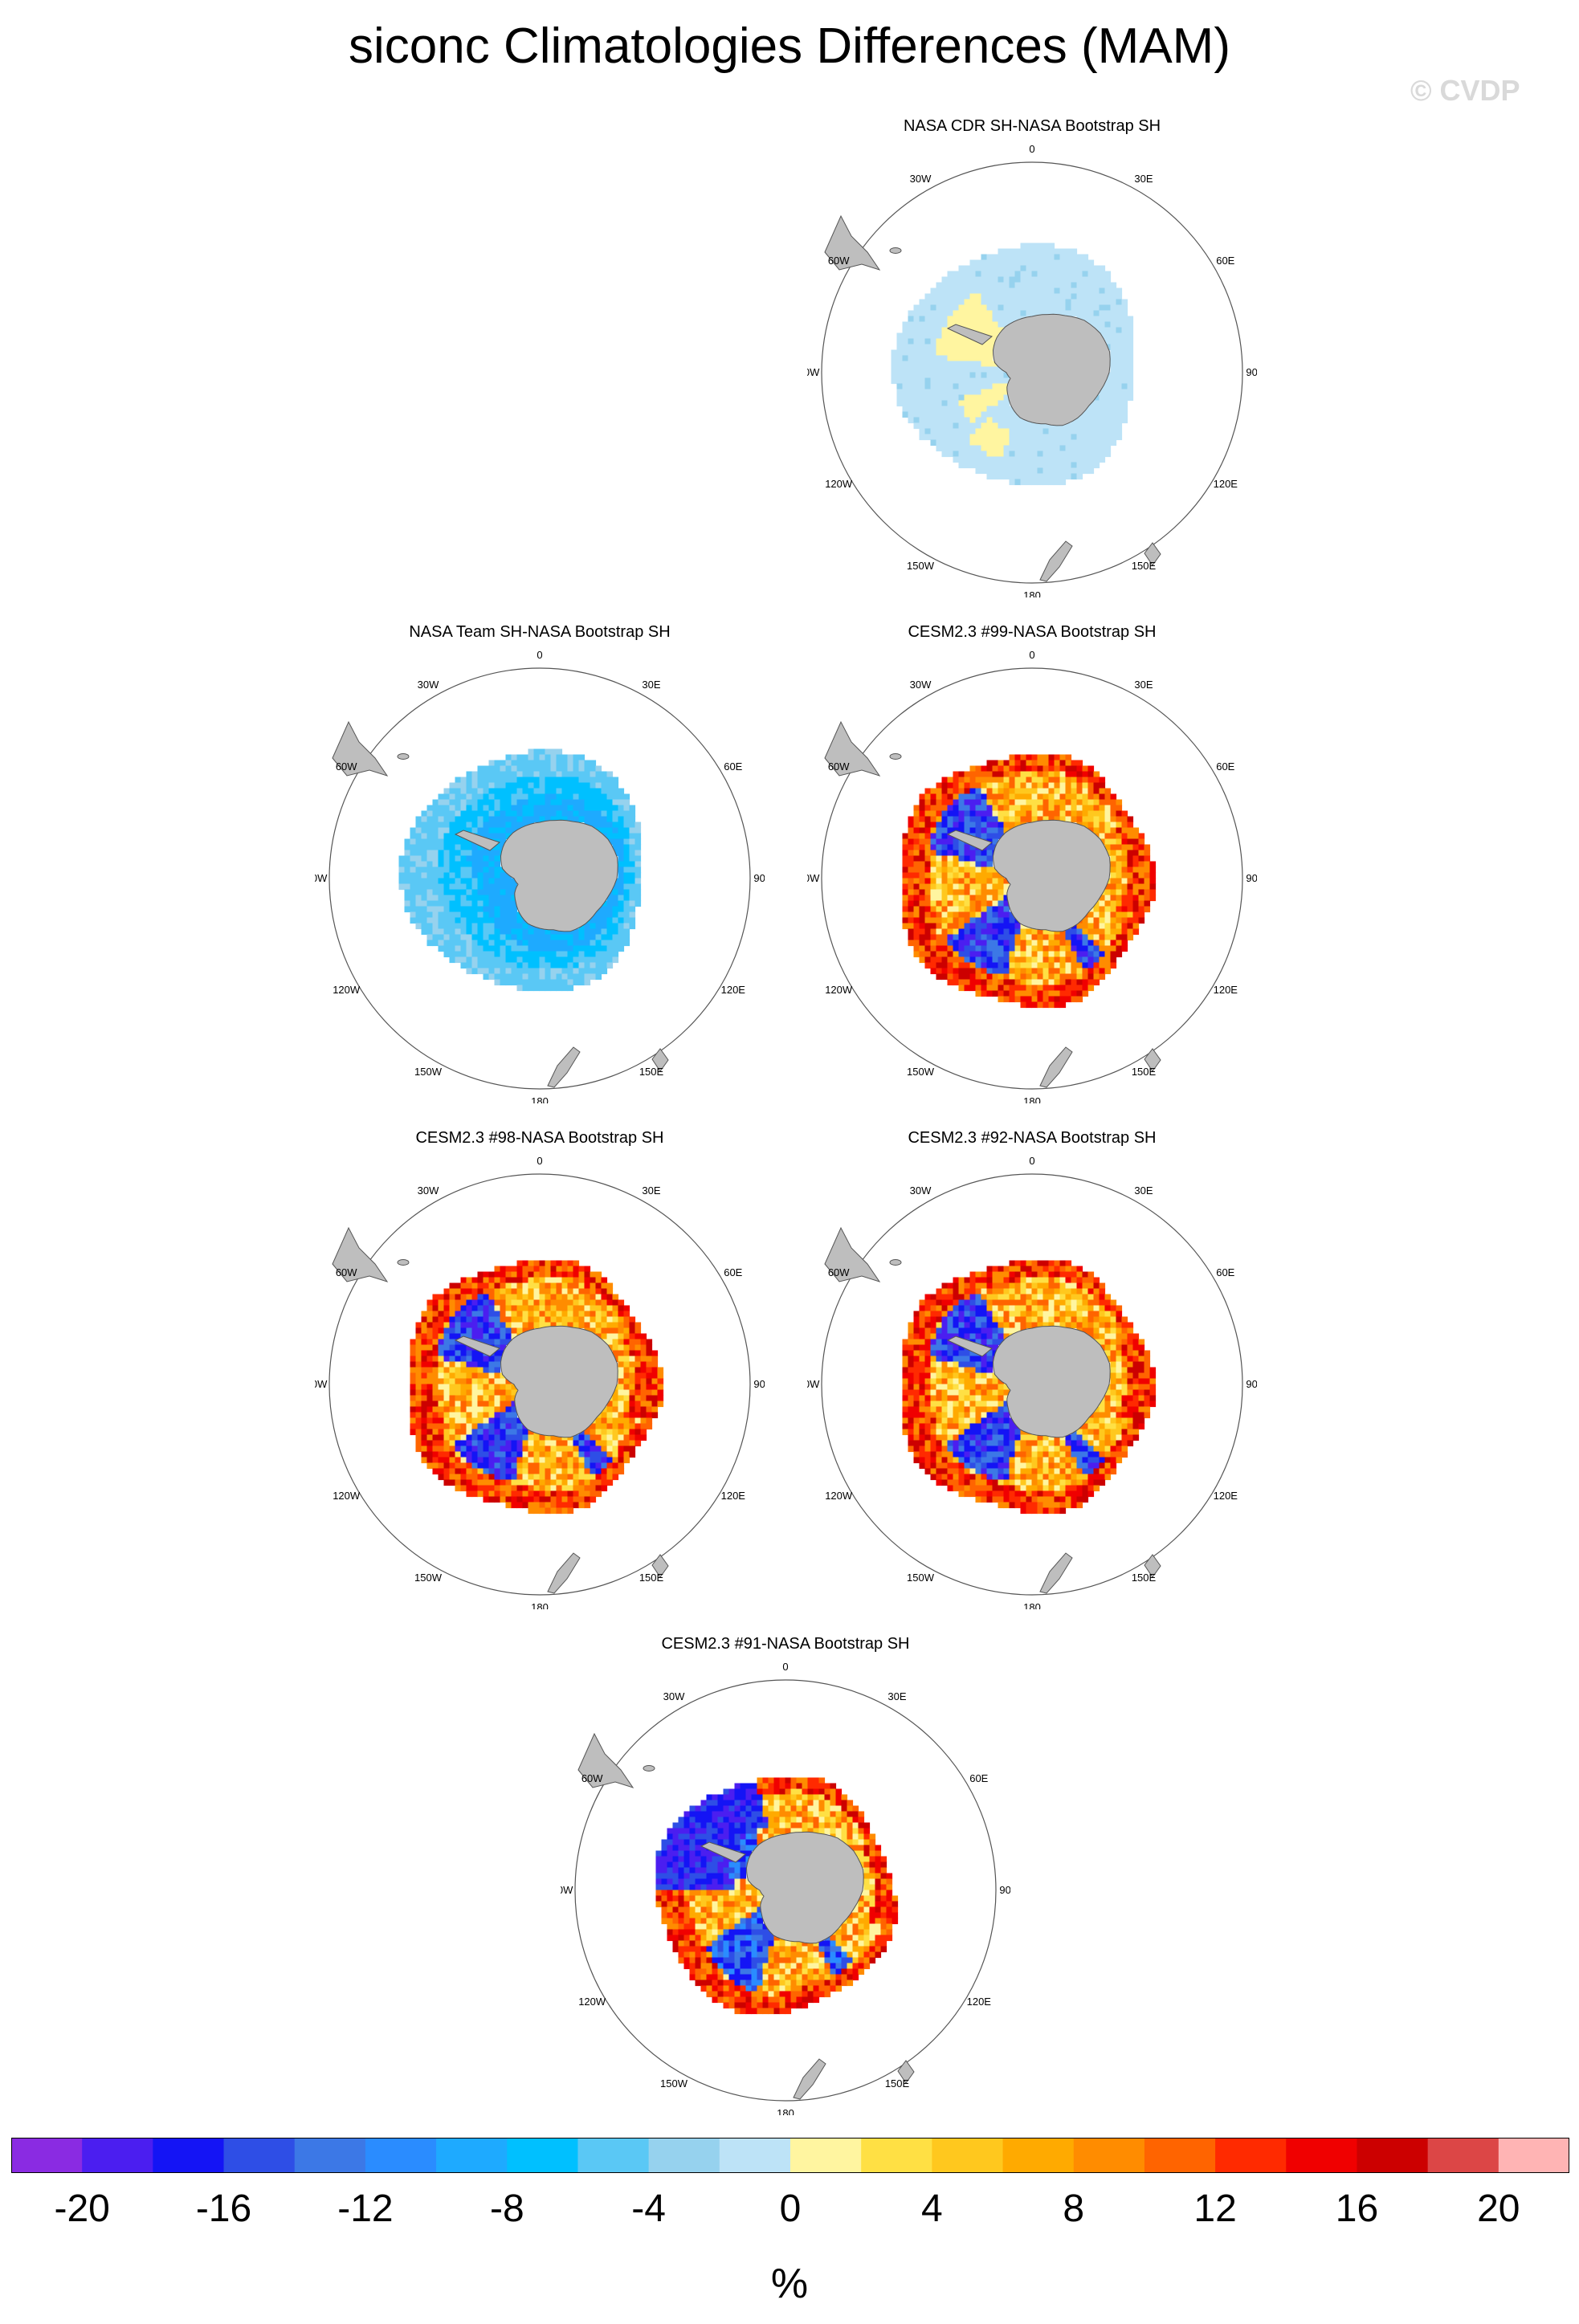  I want to click on colorbar: -20 -16 -12 -8 -4 0 4 8 12 16 20, so click(790, 2184).